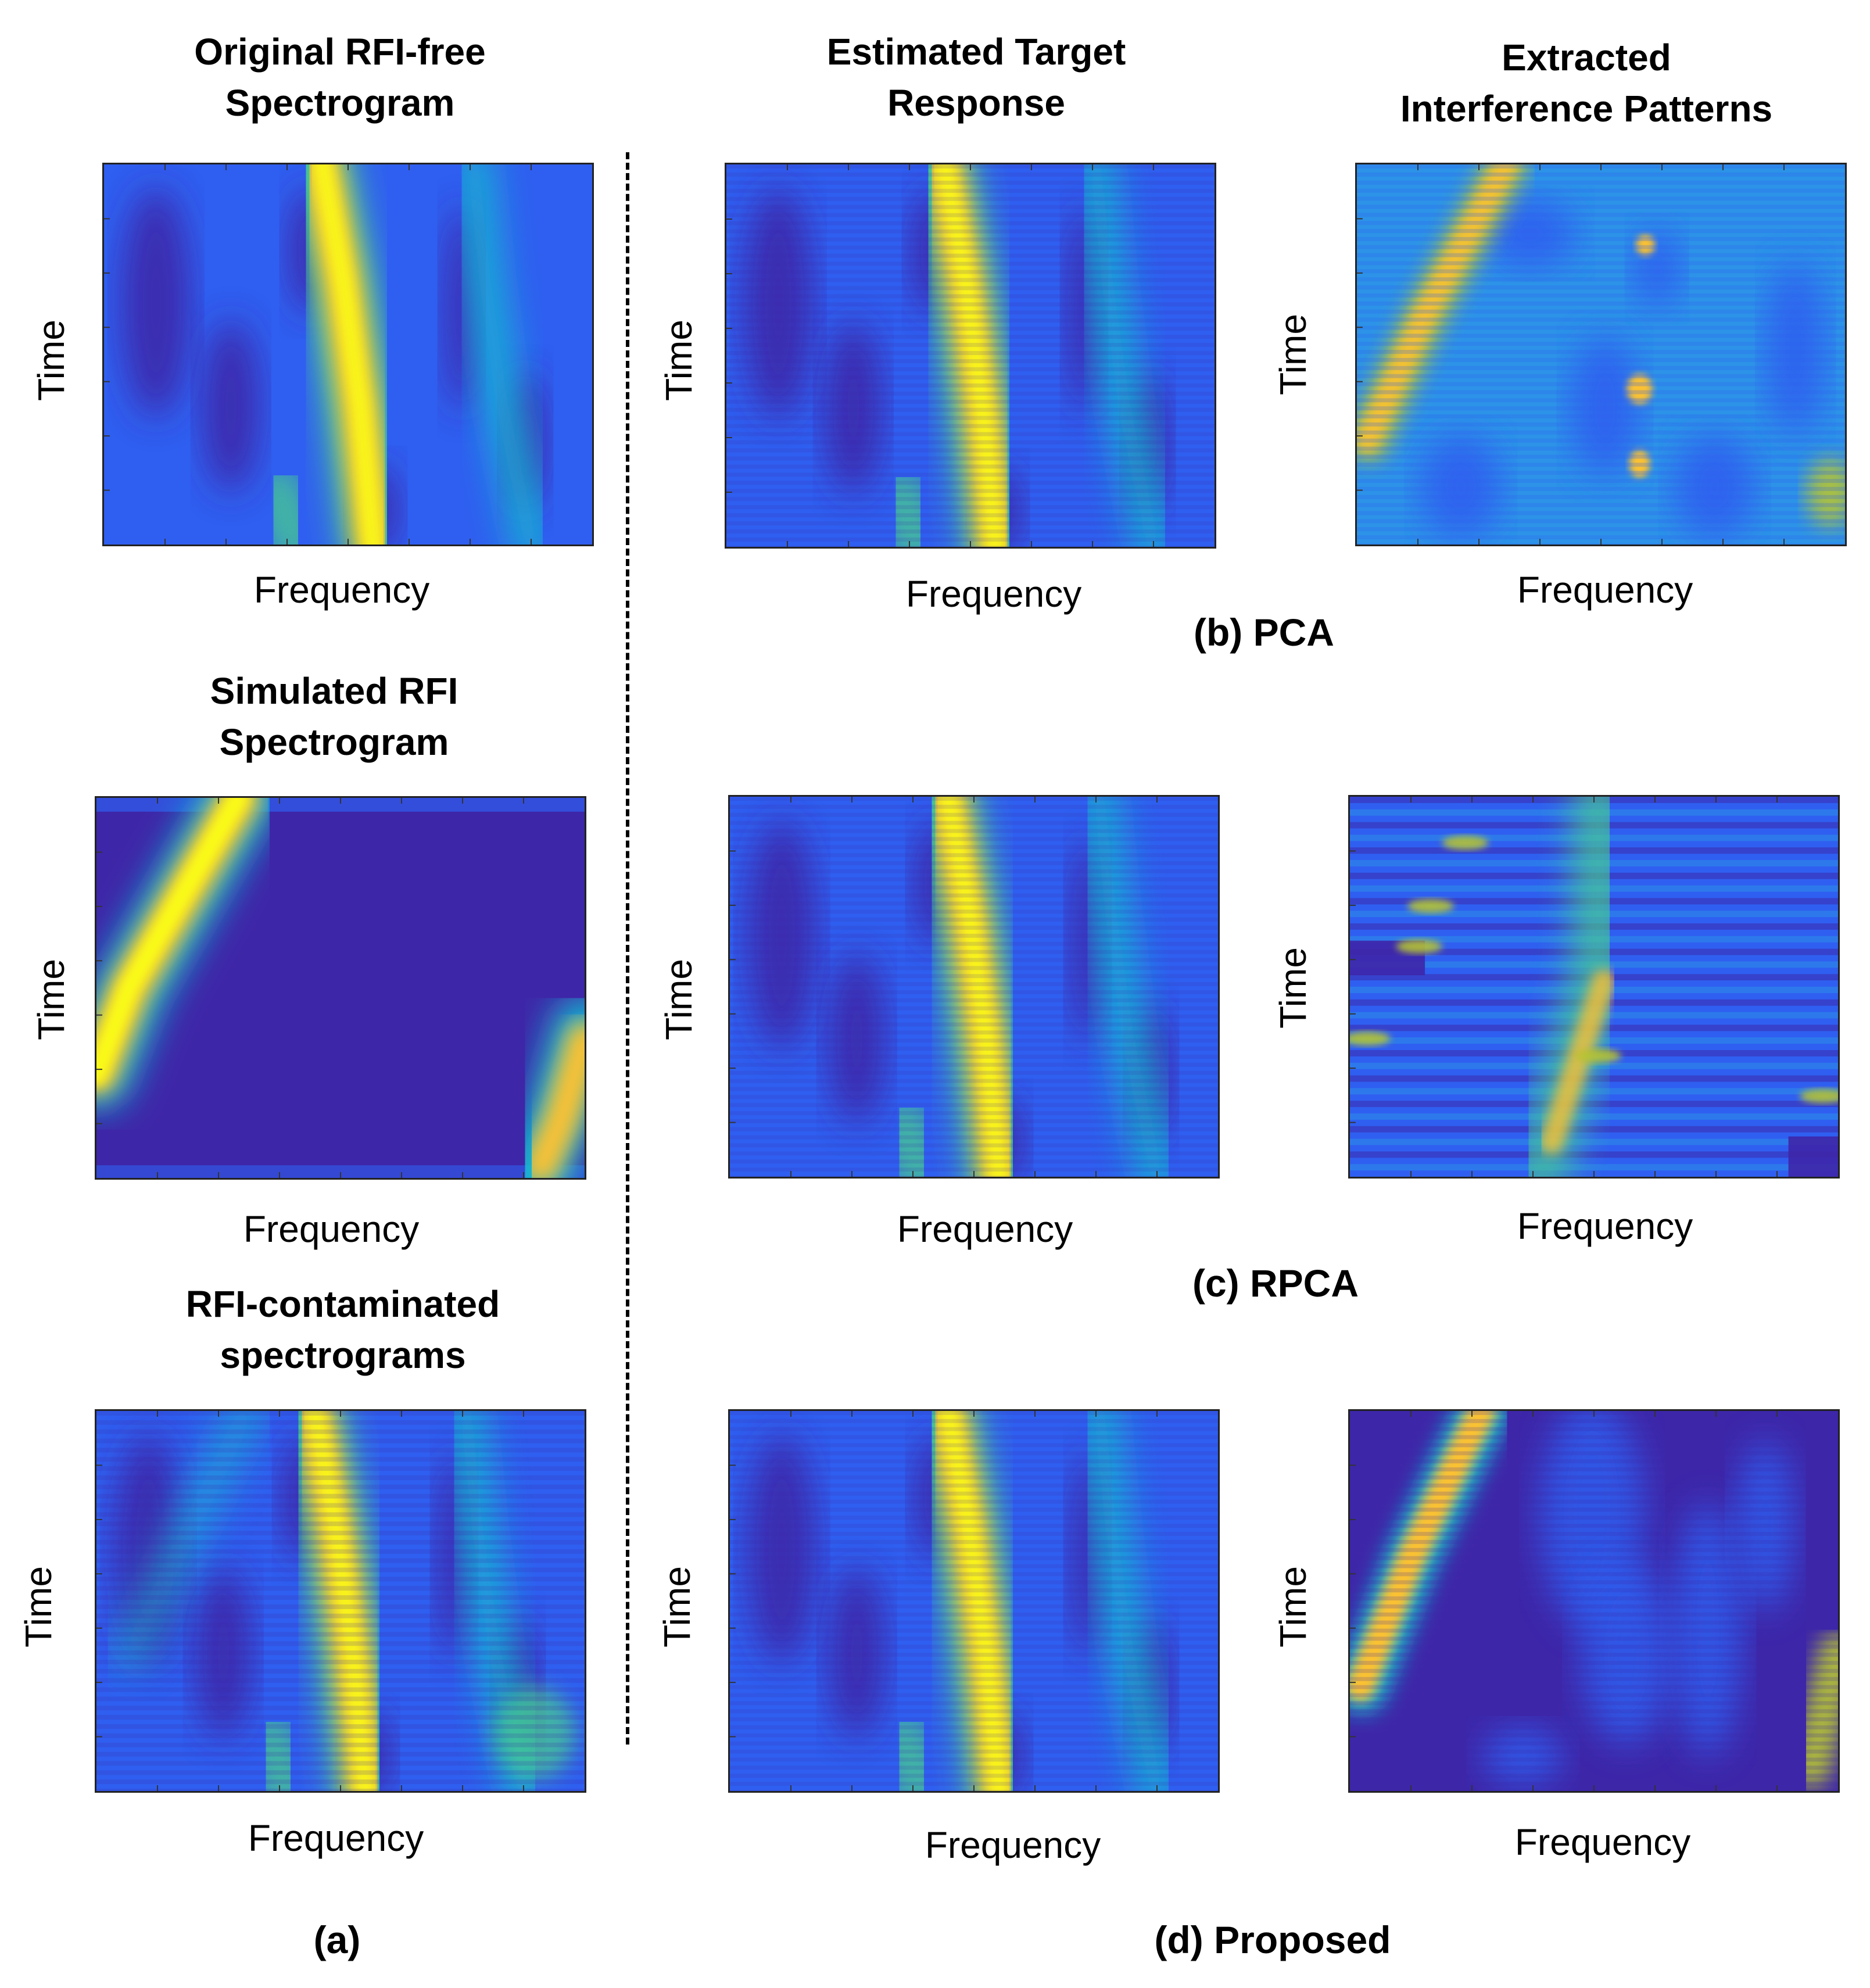 Image resolution: width=1870 pixels, height=1988 pixels. I want to click on spectrogram-rpca-target, so click(974, 987).